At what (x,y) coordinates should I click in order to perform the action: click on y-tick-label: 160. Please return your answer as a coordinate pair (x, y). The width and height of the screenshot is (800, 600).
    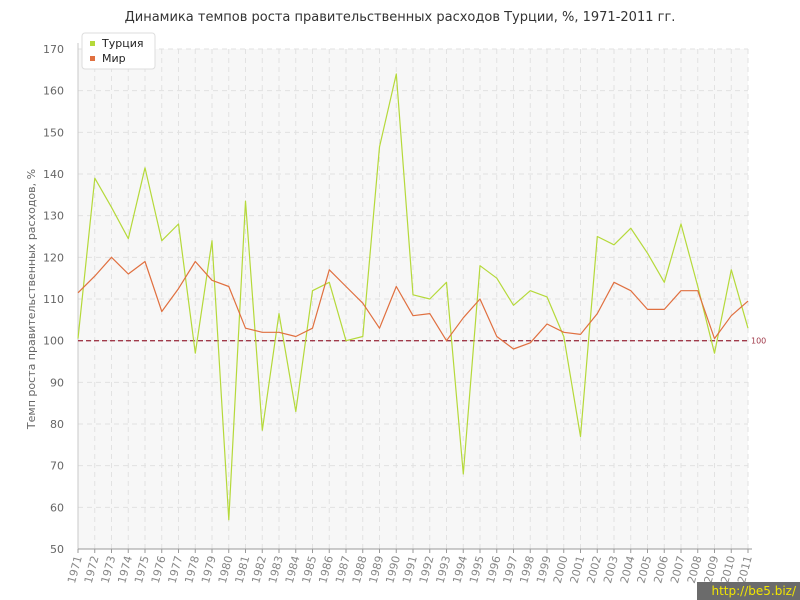
    Looking at the image, I should click on (53, 91).